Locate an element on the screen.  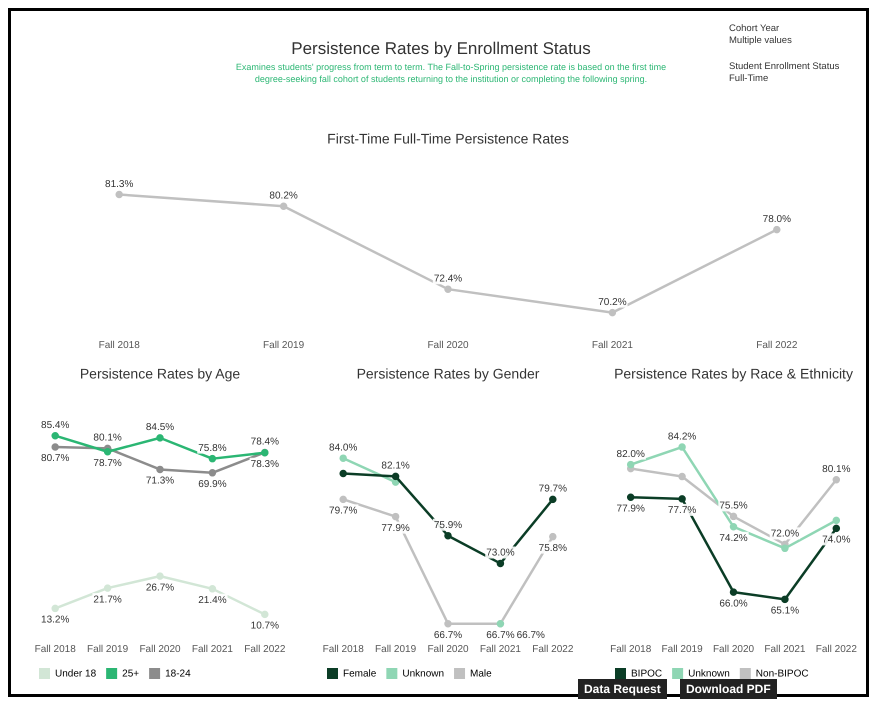
text: Student Enrollment Status is located at coordinates (784, 67).